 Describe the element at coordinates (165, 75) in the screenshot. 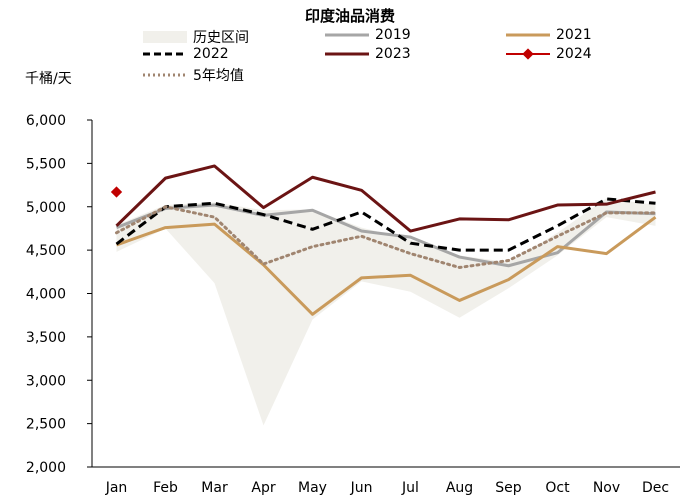

I see `legend-swatch-avg` at that location.